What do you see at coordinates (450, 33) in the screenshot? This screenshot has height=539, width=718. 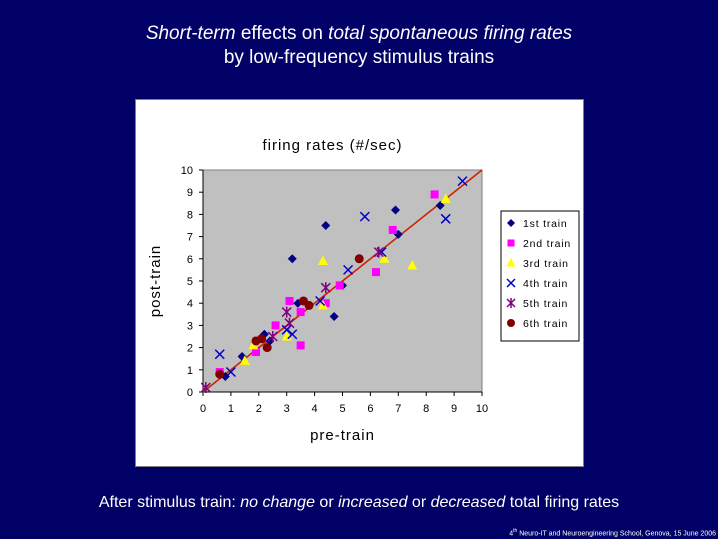 I see `title-emphasis-total-rates: total spontaneous firing rates` at bounding box center [450, 33].